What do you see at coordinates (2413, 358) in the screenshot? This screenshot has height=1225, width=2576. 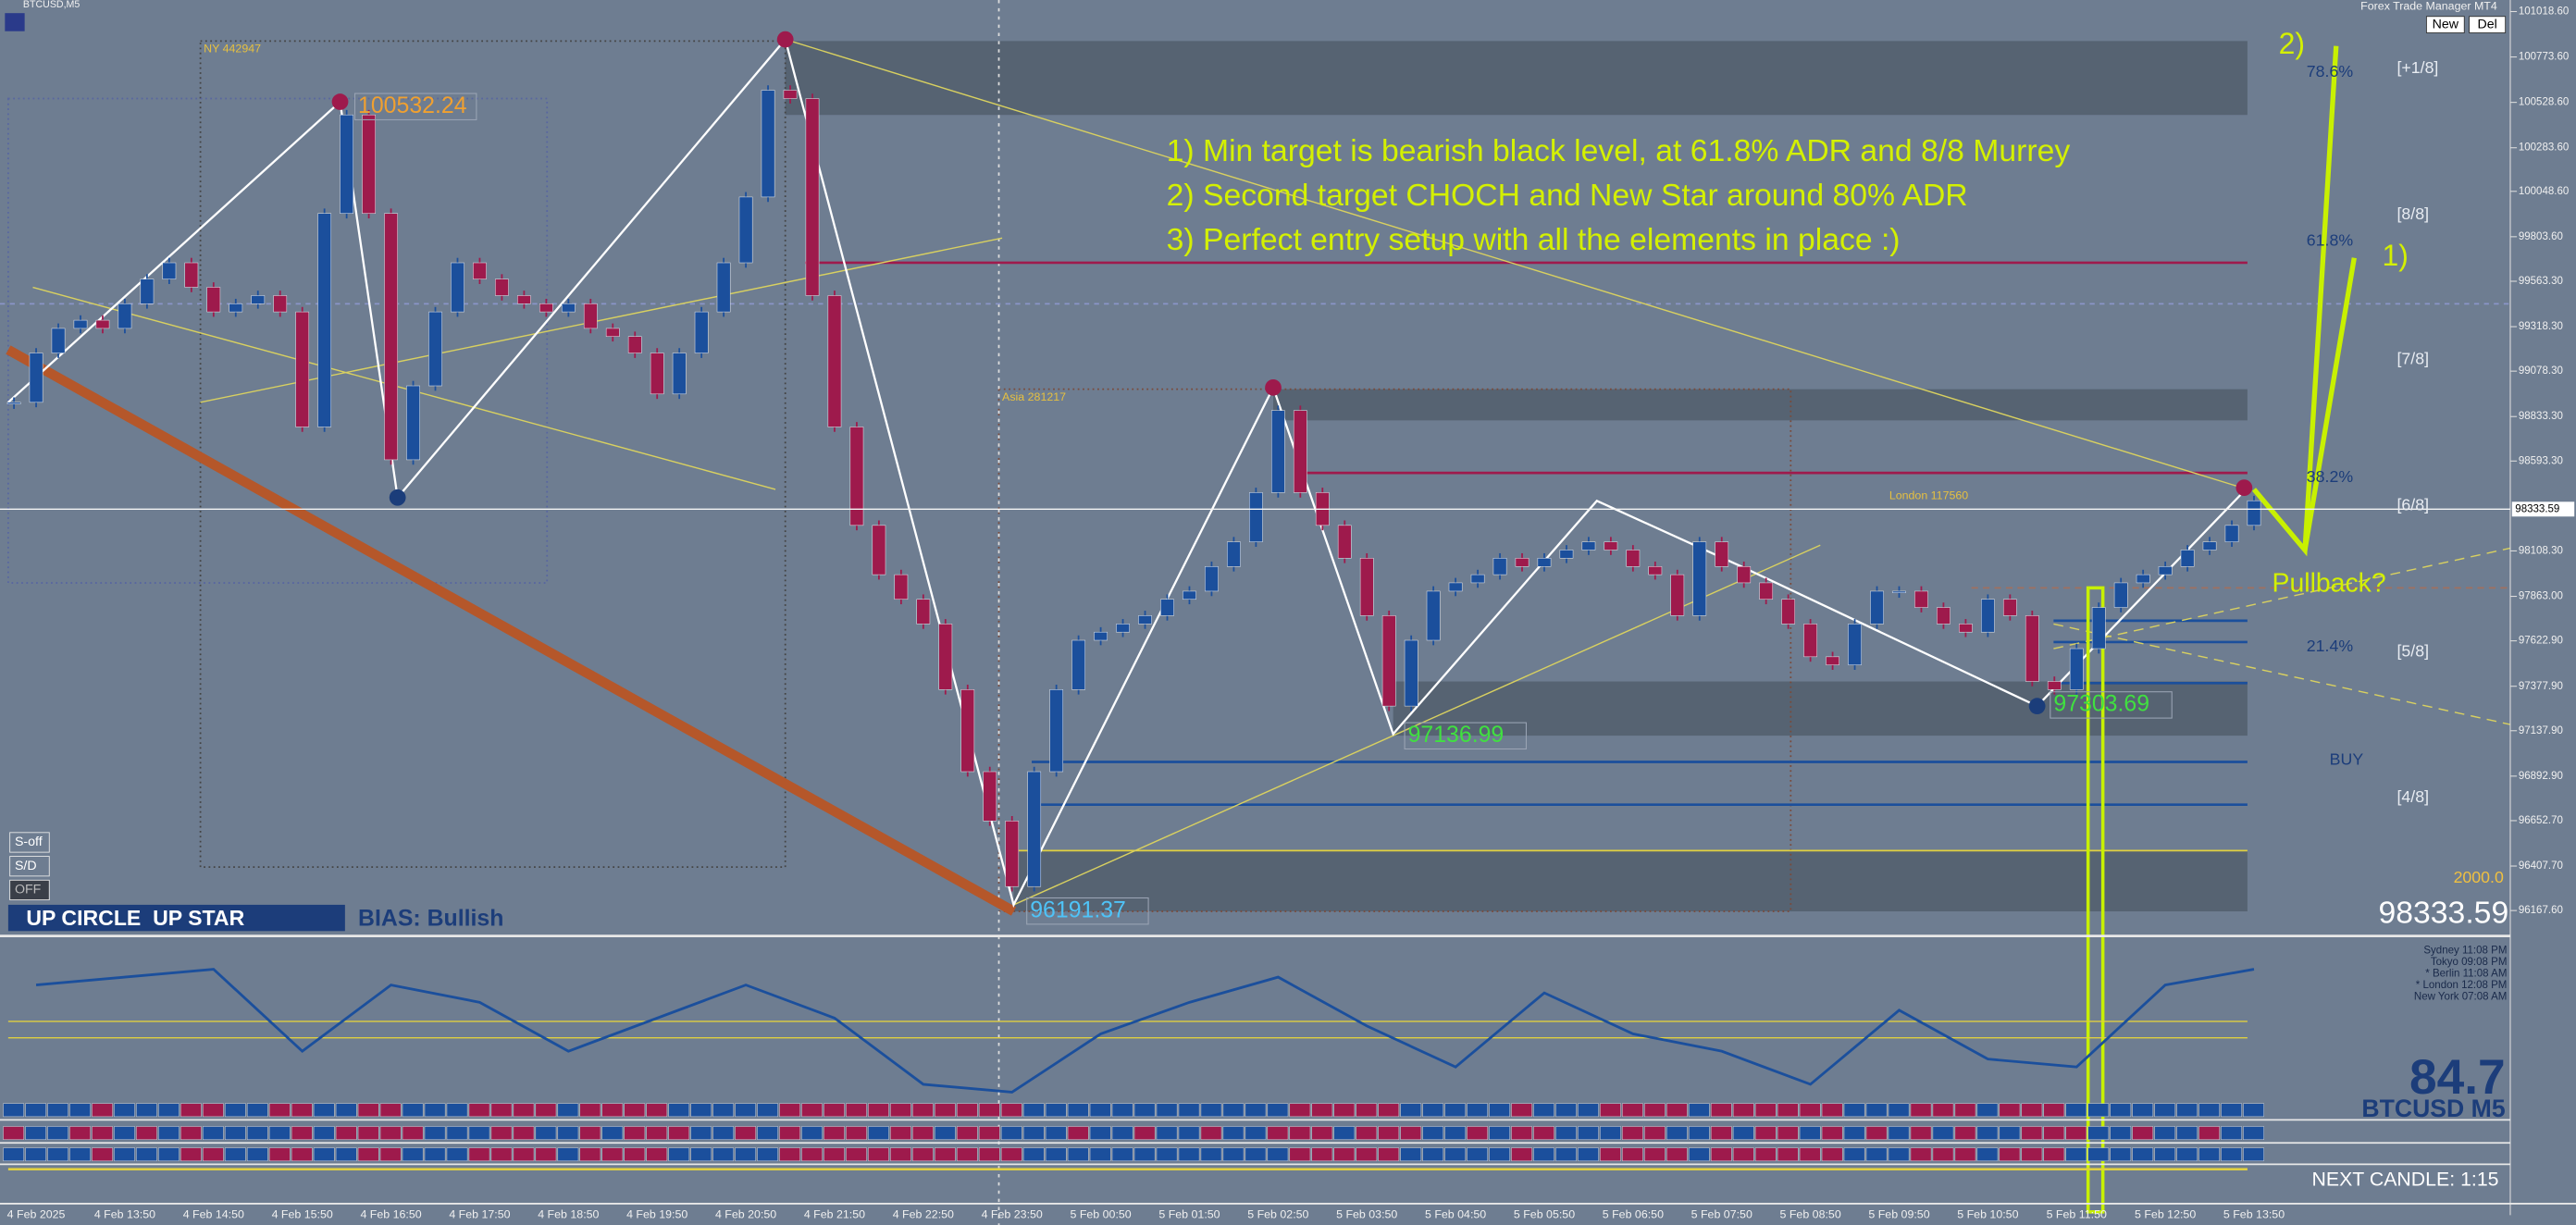 I see `murrey-label: [7/8]` at bounding box center [2413, 358].